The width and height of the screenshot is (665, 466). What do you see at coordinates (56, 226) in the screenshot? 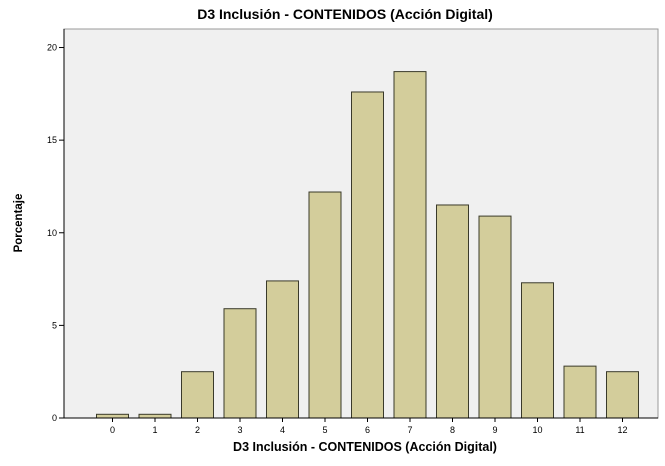
I see `y-axis: 0 5 10 15 20` at bounding box center [56, 226].